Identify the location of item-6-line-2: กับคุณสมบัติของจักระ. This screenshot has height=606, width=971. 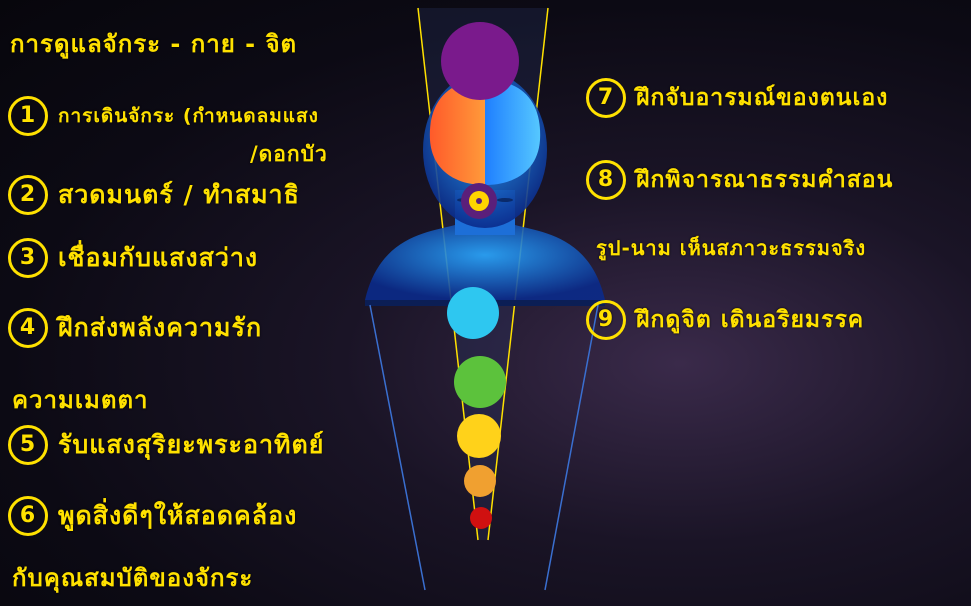
(133, 578).